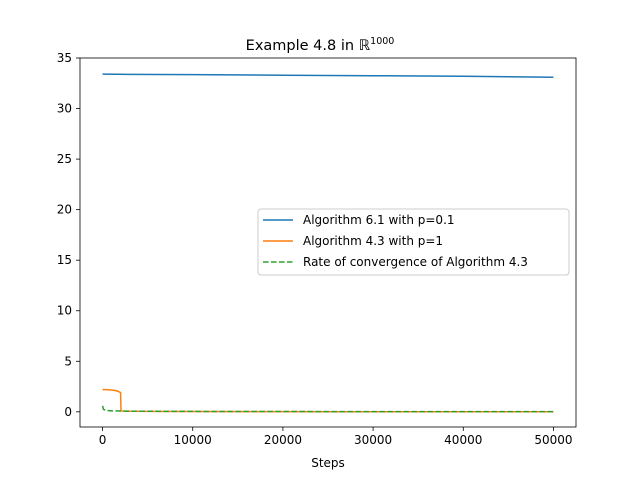 The image size is (640, 480). I want to click on y-tick-label: 25, so click(64, 159).